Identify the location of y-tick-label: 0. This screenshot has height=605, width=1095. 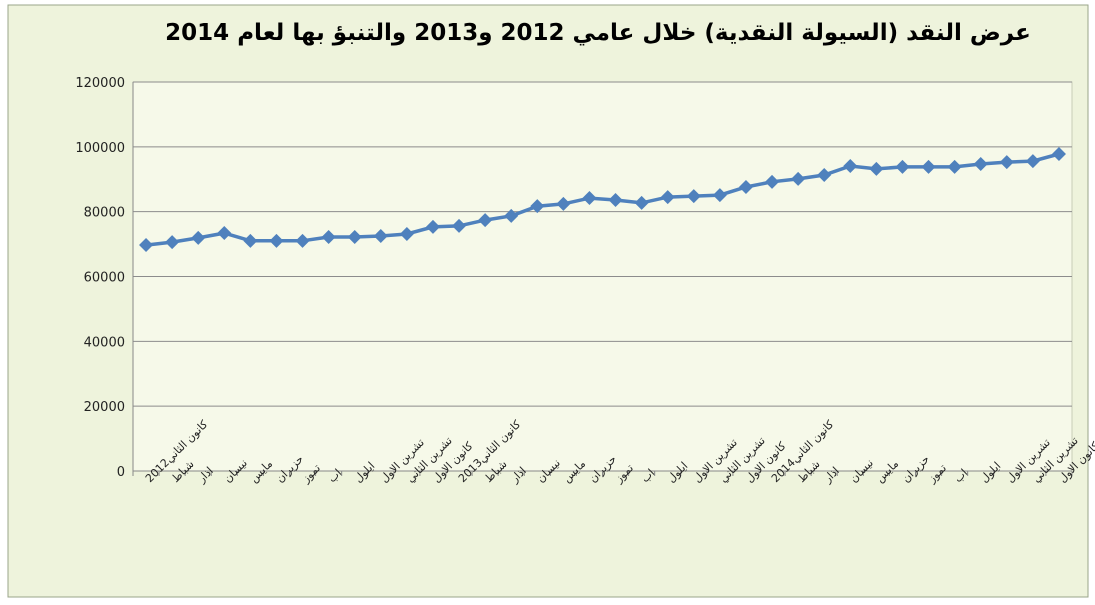
(121, 472).